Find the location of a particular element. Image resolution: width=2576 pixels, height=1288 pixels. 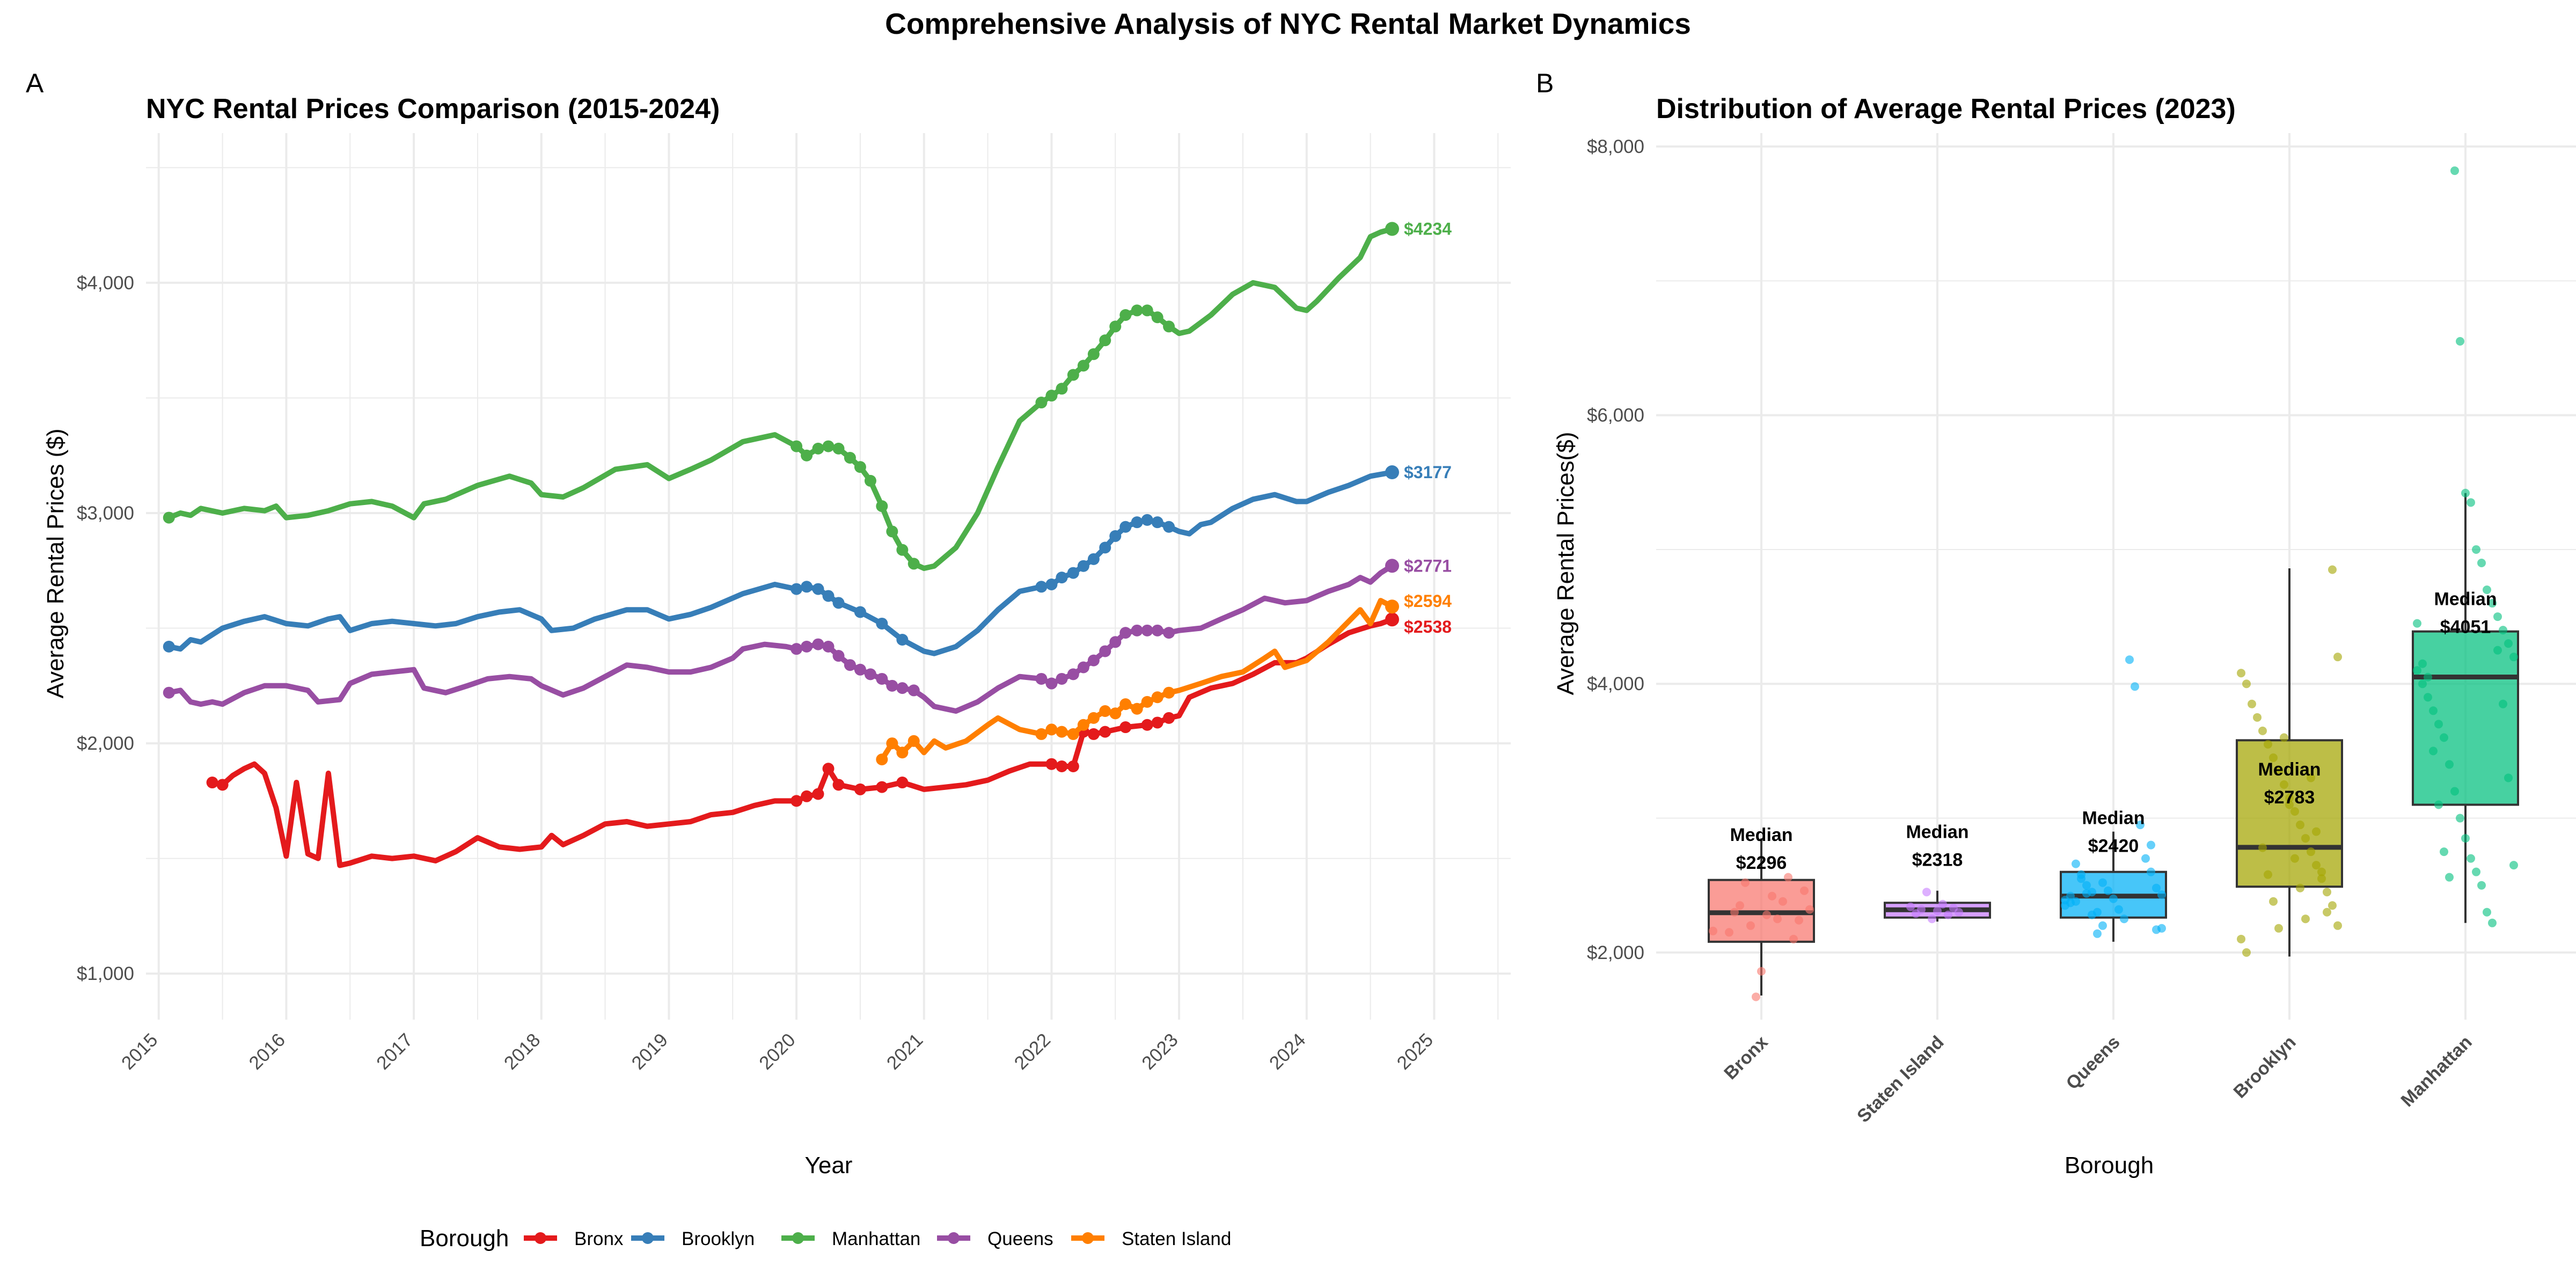

panel-a-y-ticks: $1,000 $2,000 $3,000 $4,000 is located at coordinates (105, 628).